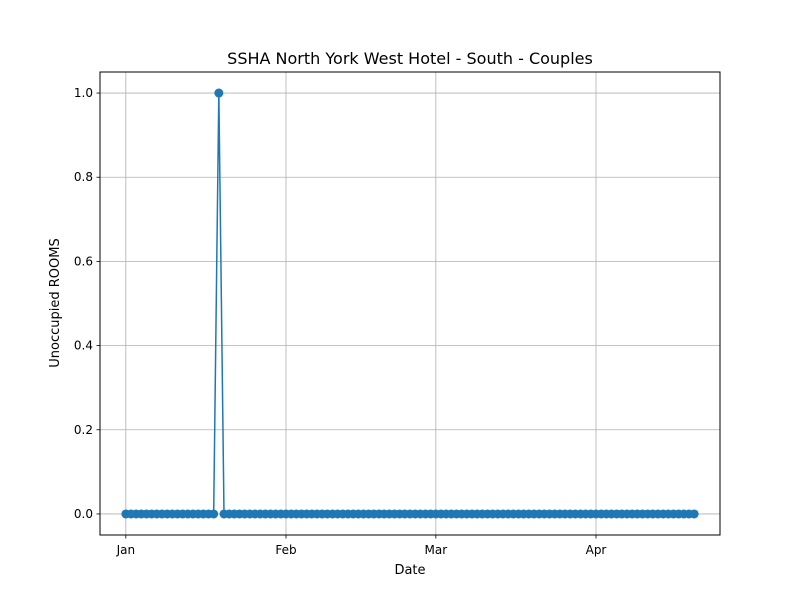 The height and width of the screenshot is (600, 800). What do you see at coordinates (83, 93) in the screenshot?
I see `y-tick-label: 1.0` at bounding box center [83, 93].